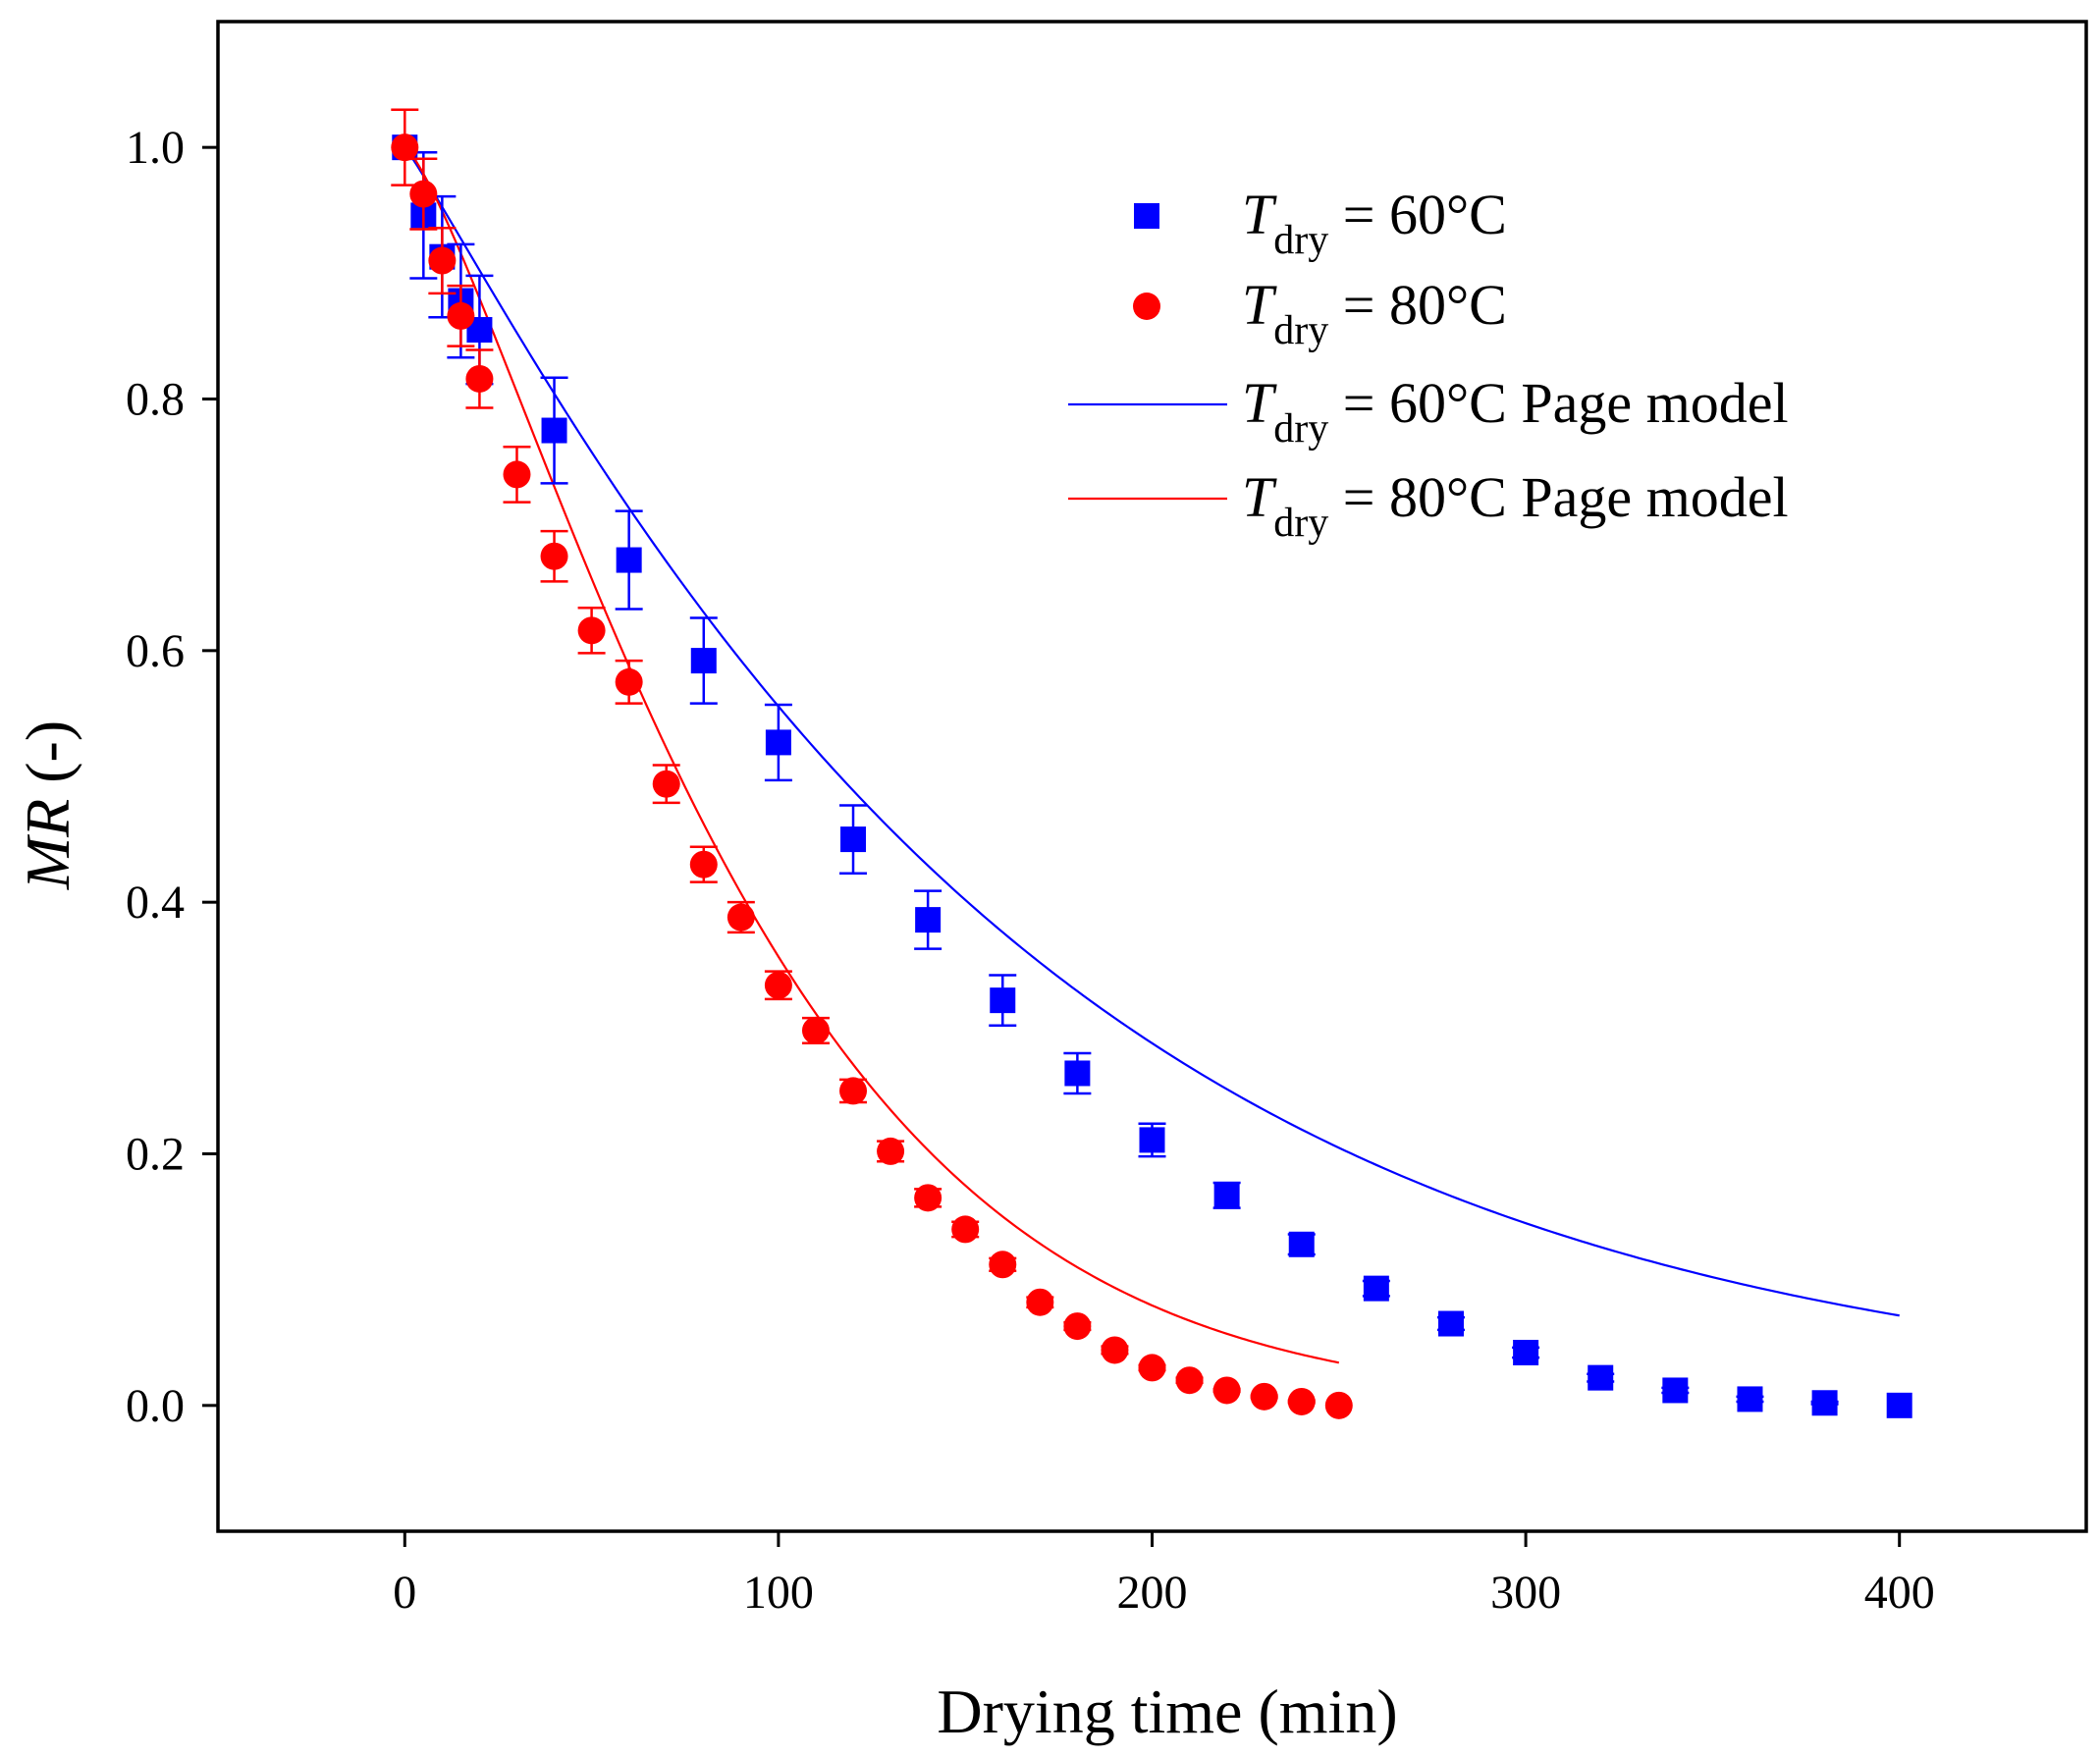  I want to click on legend-label-60c-points: Tdry = 60°C, so click(1374, 223).